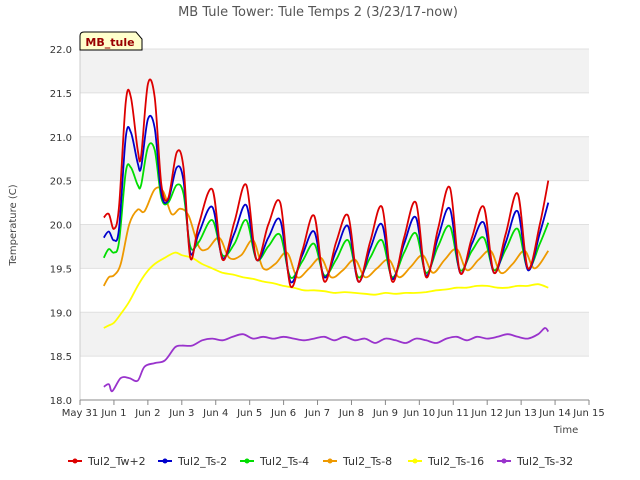 The image size is (640, 480). Describe the element at coordinates (61, 226) in the screenshot. I see `y-tick-label: 20.0` at that location.